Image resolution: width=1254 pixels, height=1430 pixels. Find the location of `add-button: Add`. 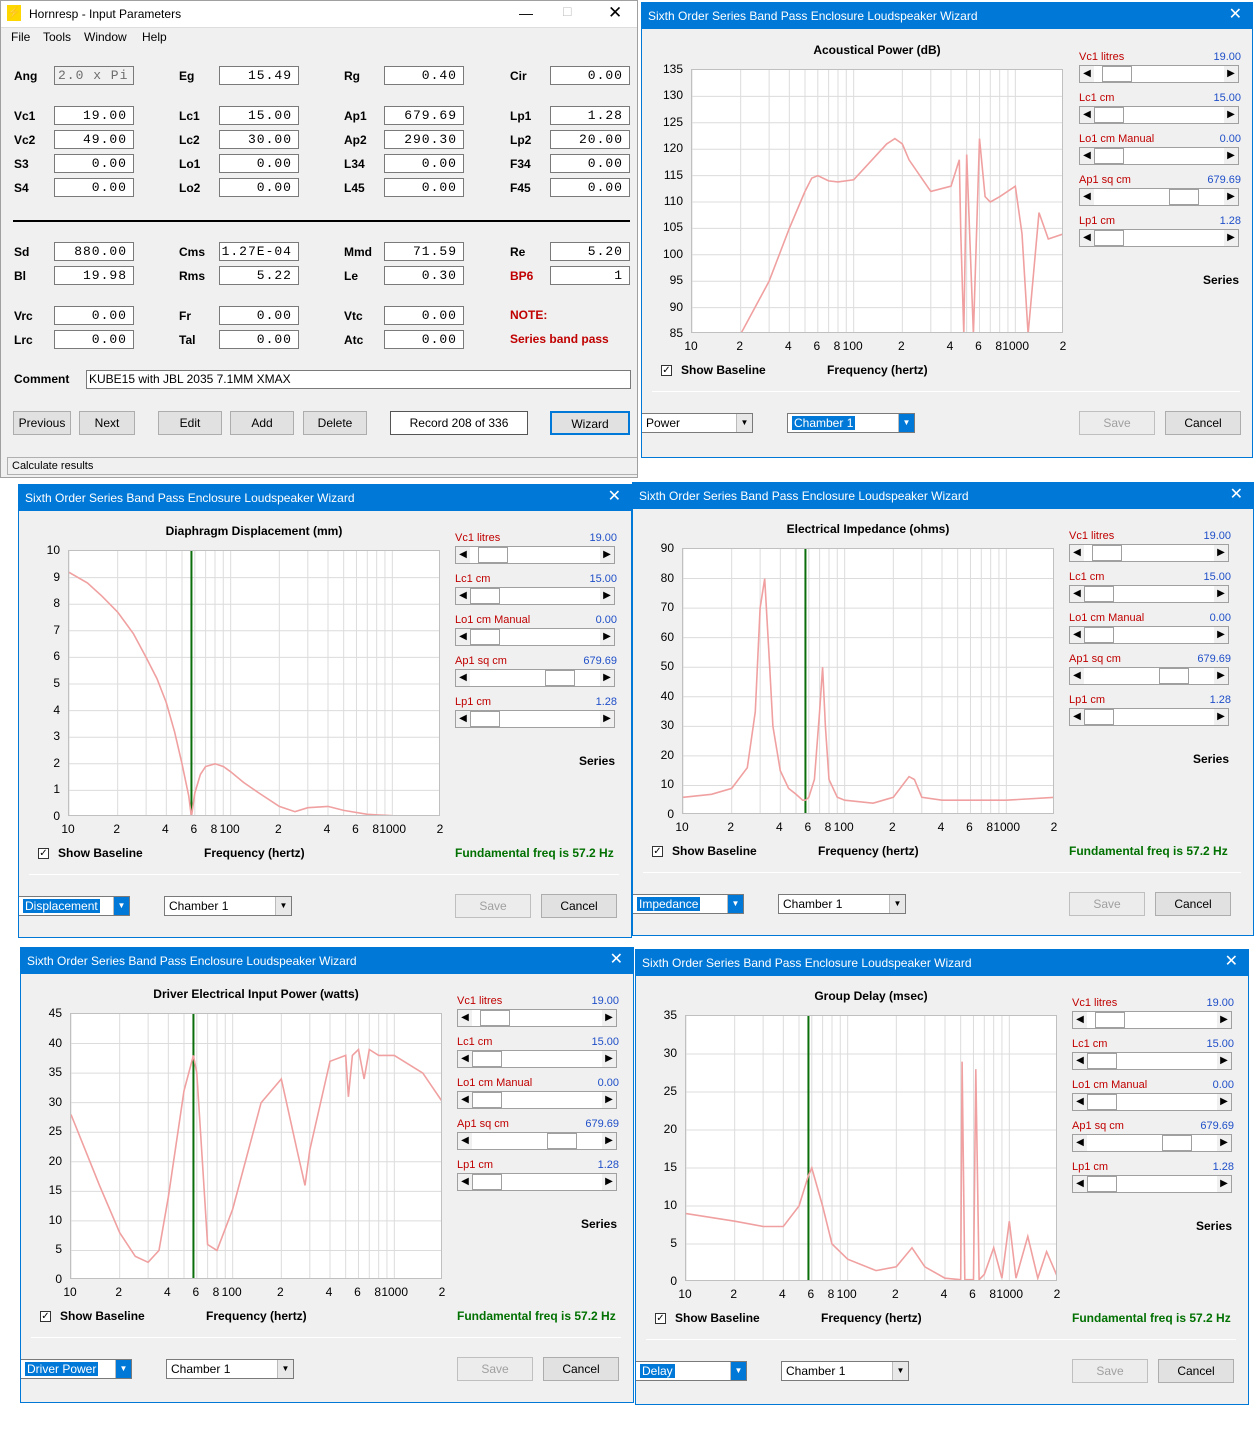

add-button: Add is located at coordinates (262, 423).